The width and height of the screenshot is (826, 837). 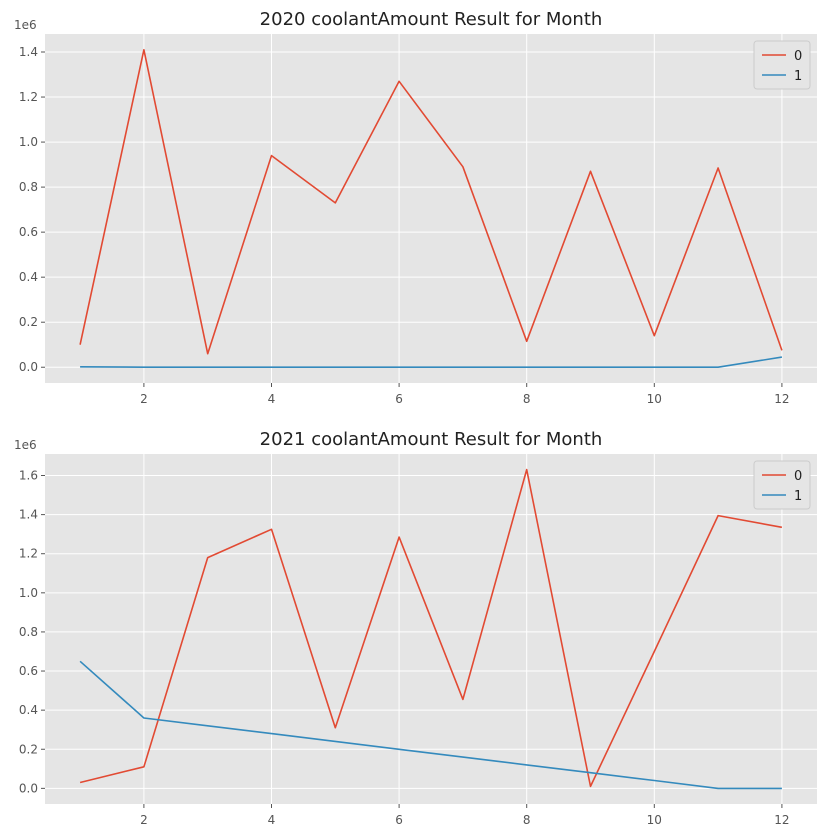 What do you see at coordinates (431, 19) in the screenshot?
I see `chart-title: 2020 coolantAmount Result for Month` at bounding box center [431, 19].